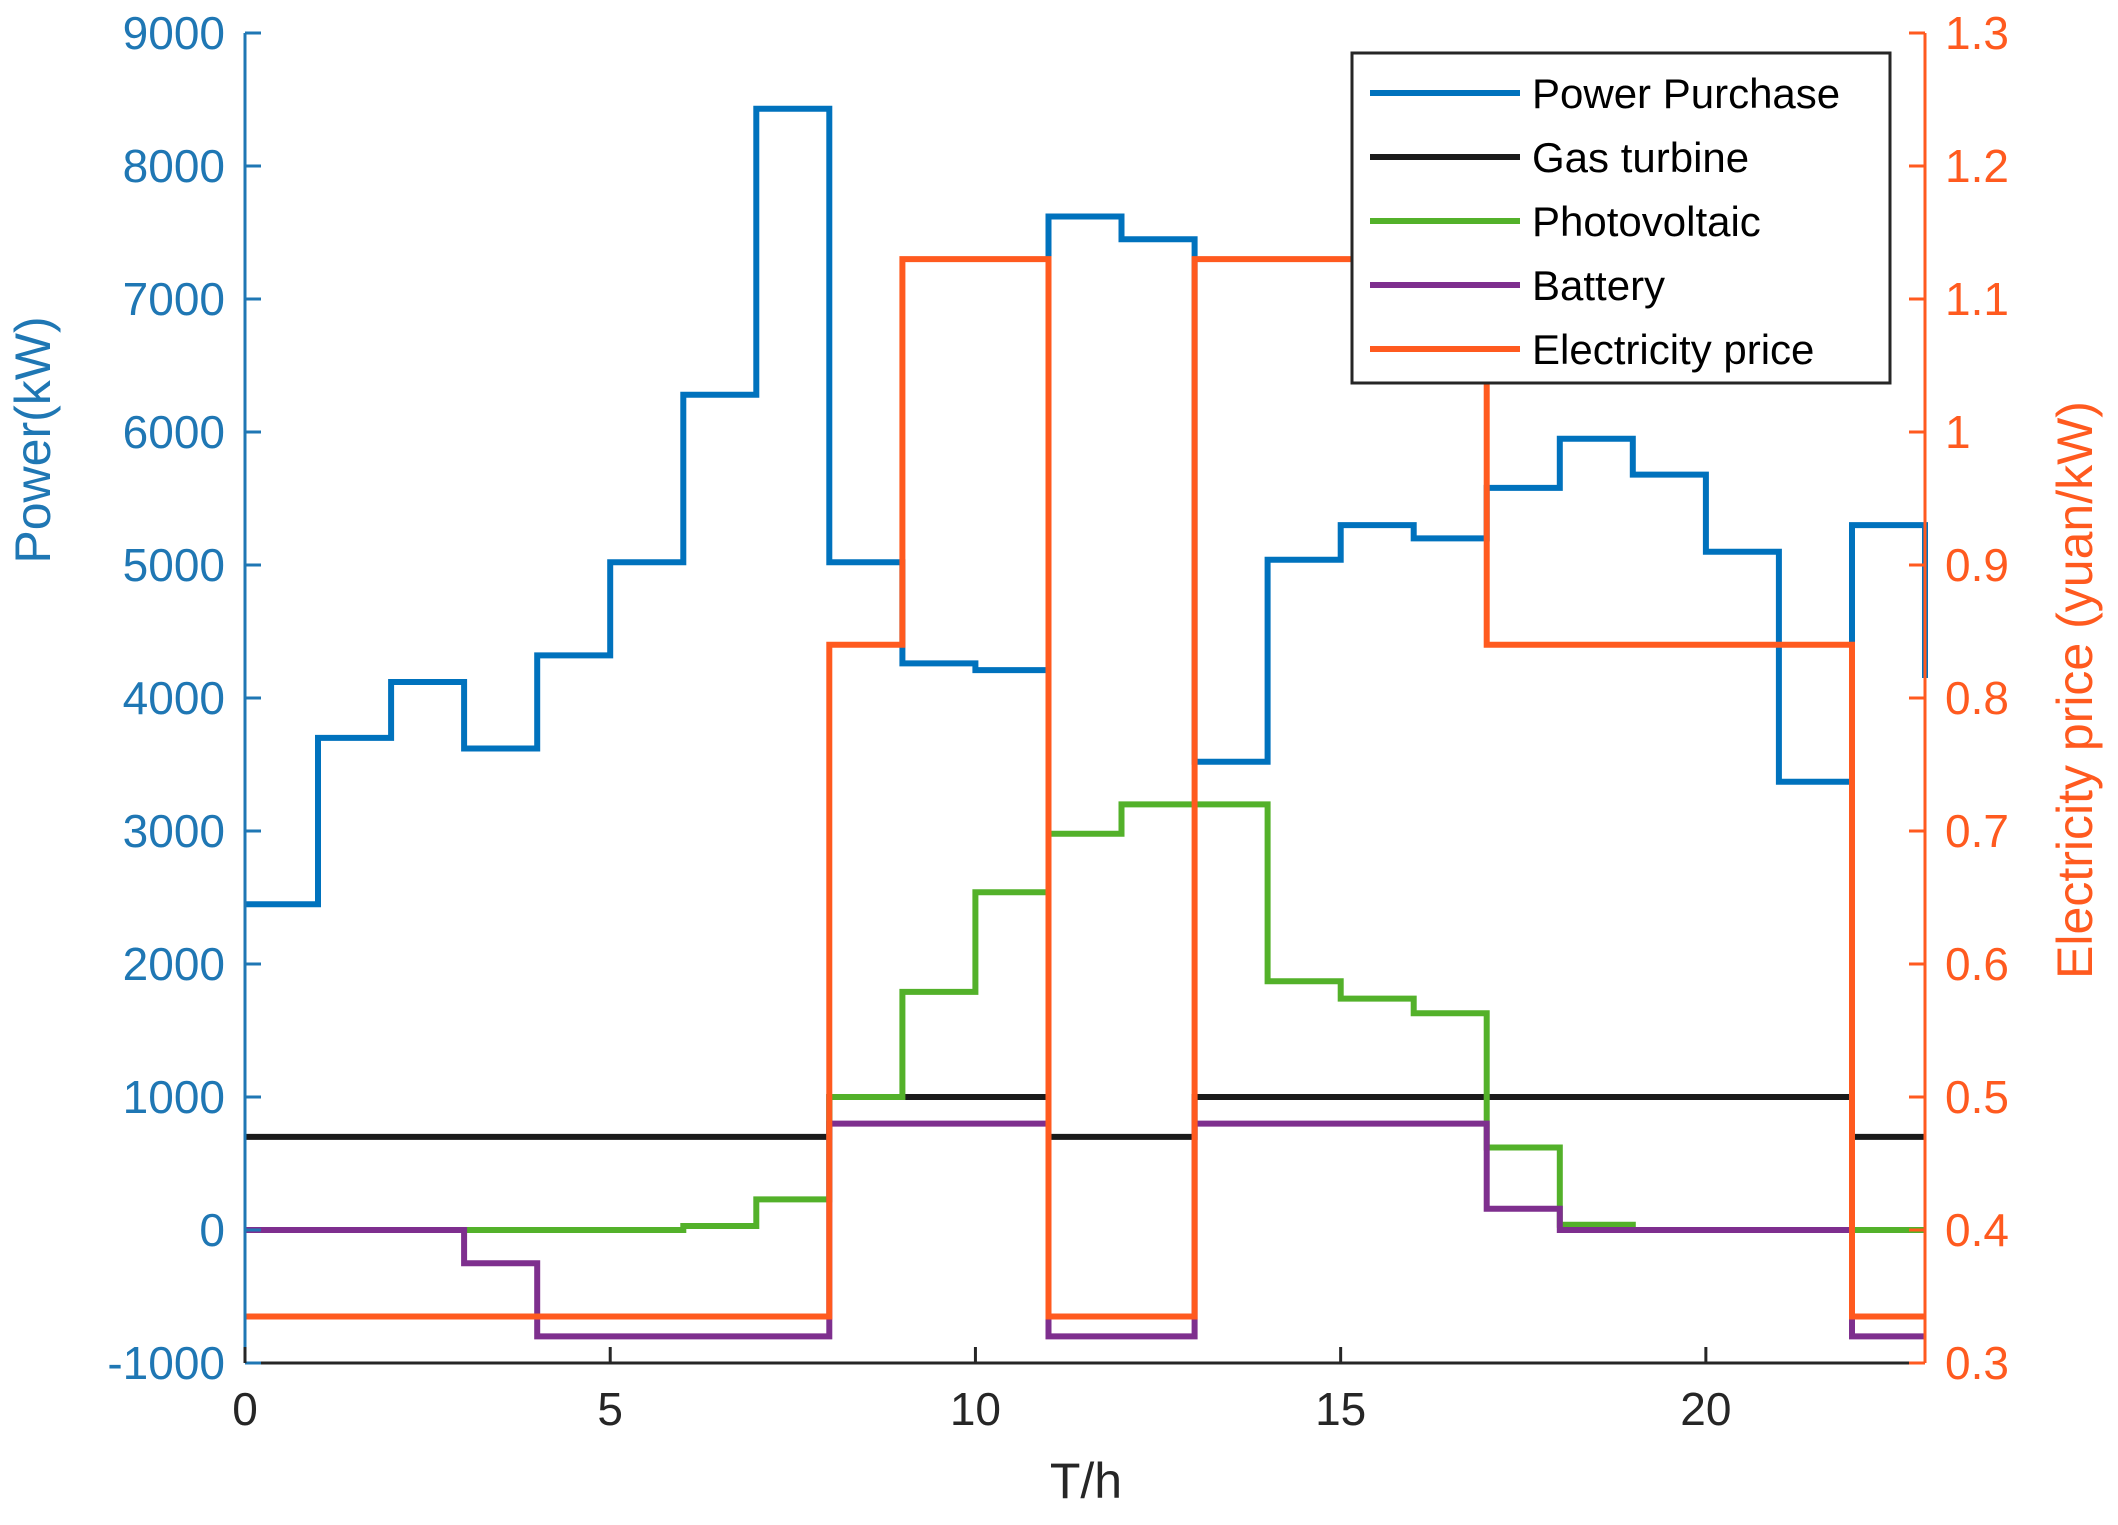 The height and width of the screenshot is (1525, 2118). Describe the element at coordinates (1958, 432) in the screenshot. I see `y-tick-label-right: 1` at that location.